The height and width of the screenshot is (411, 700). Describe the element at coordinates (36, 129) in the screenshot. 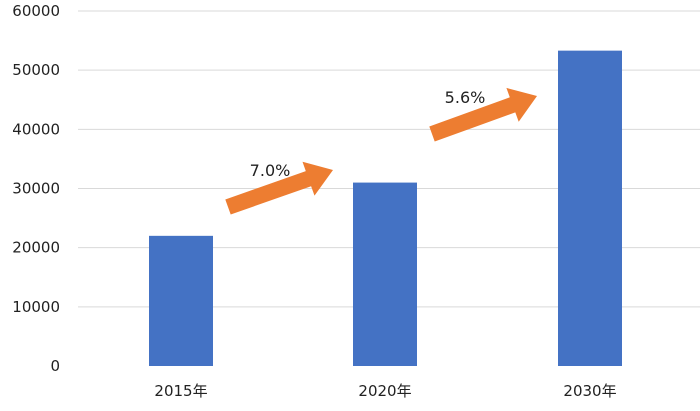

I see `y-tick-label: 40000` at that location.